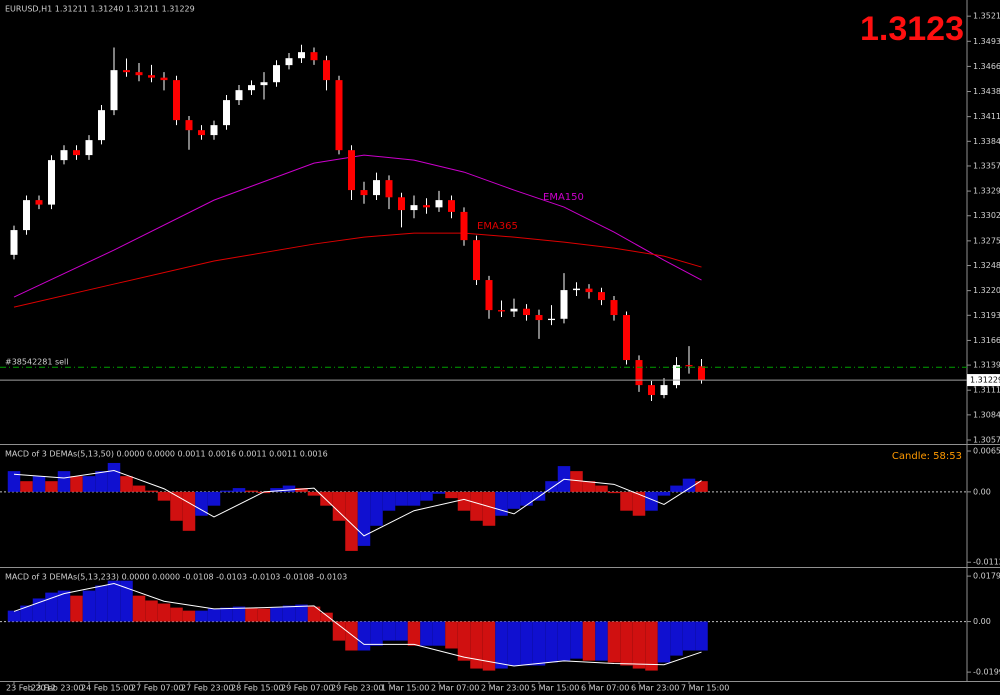  Describe the element at coordinates (563, 197) in the screenshot. I see `ema-label: EMA150` at that location.